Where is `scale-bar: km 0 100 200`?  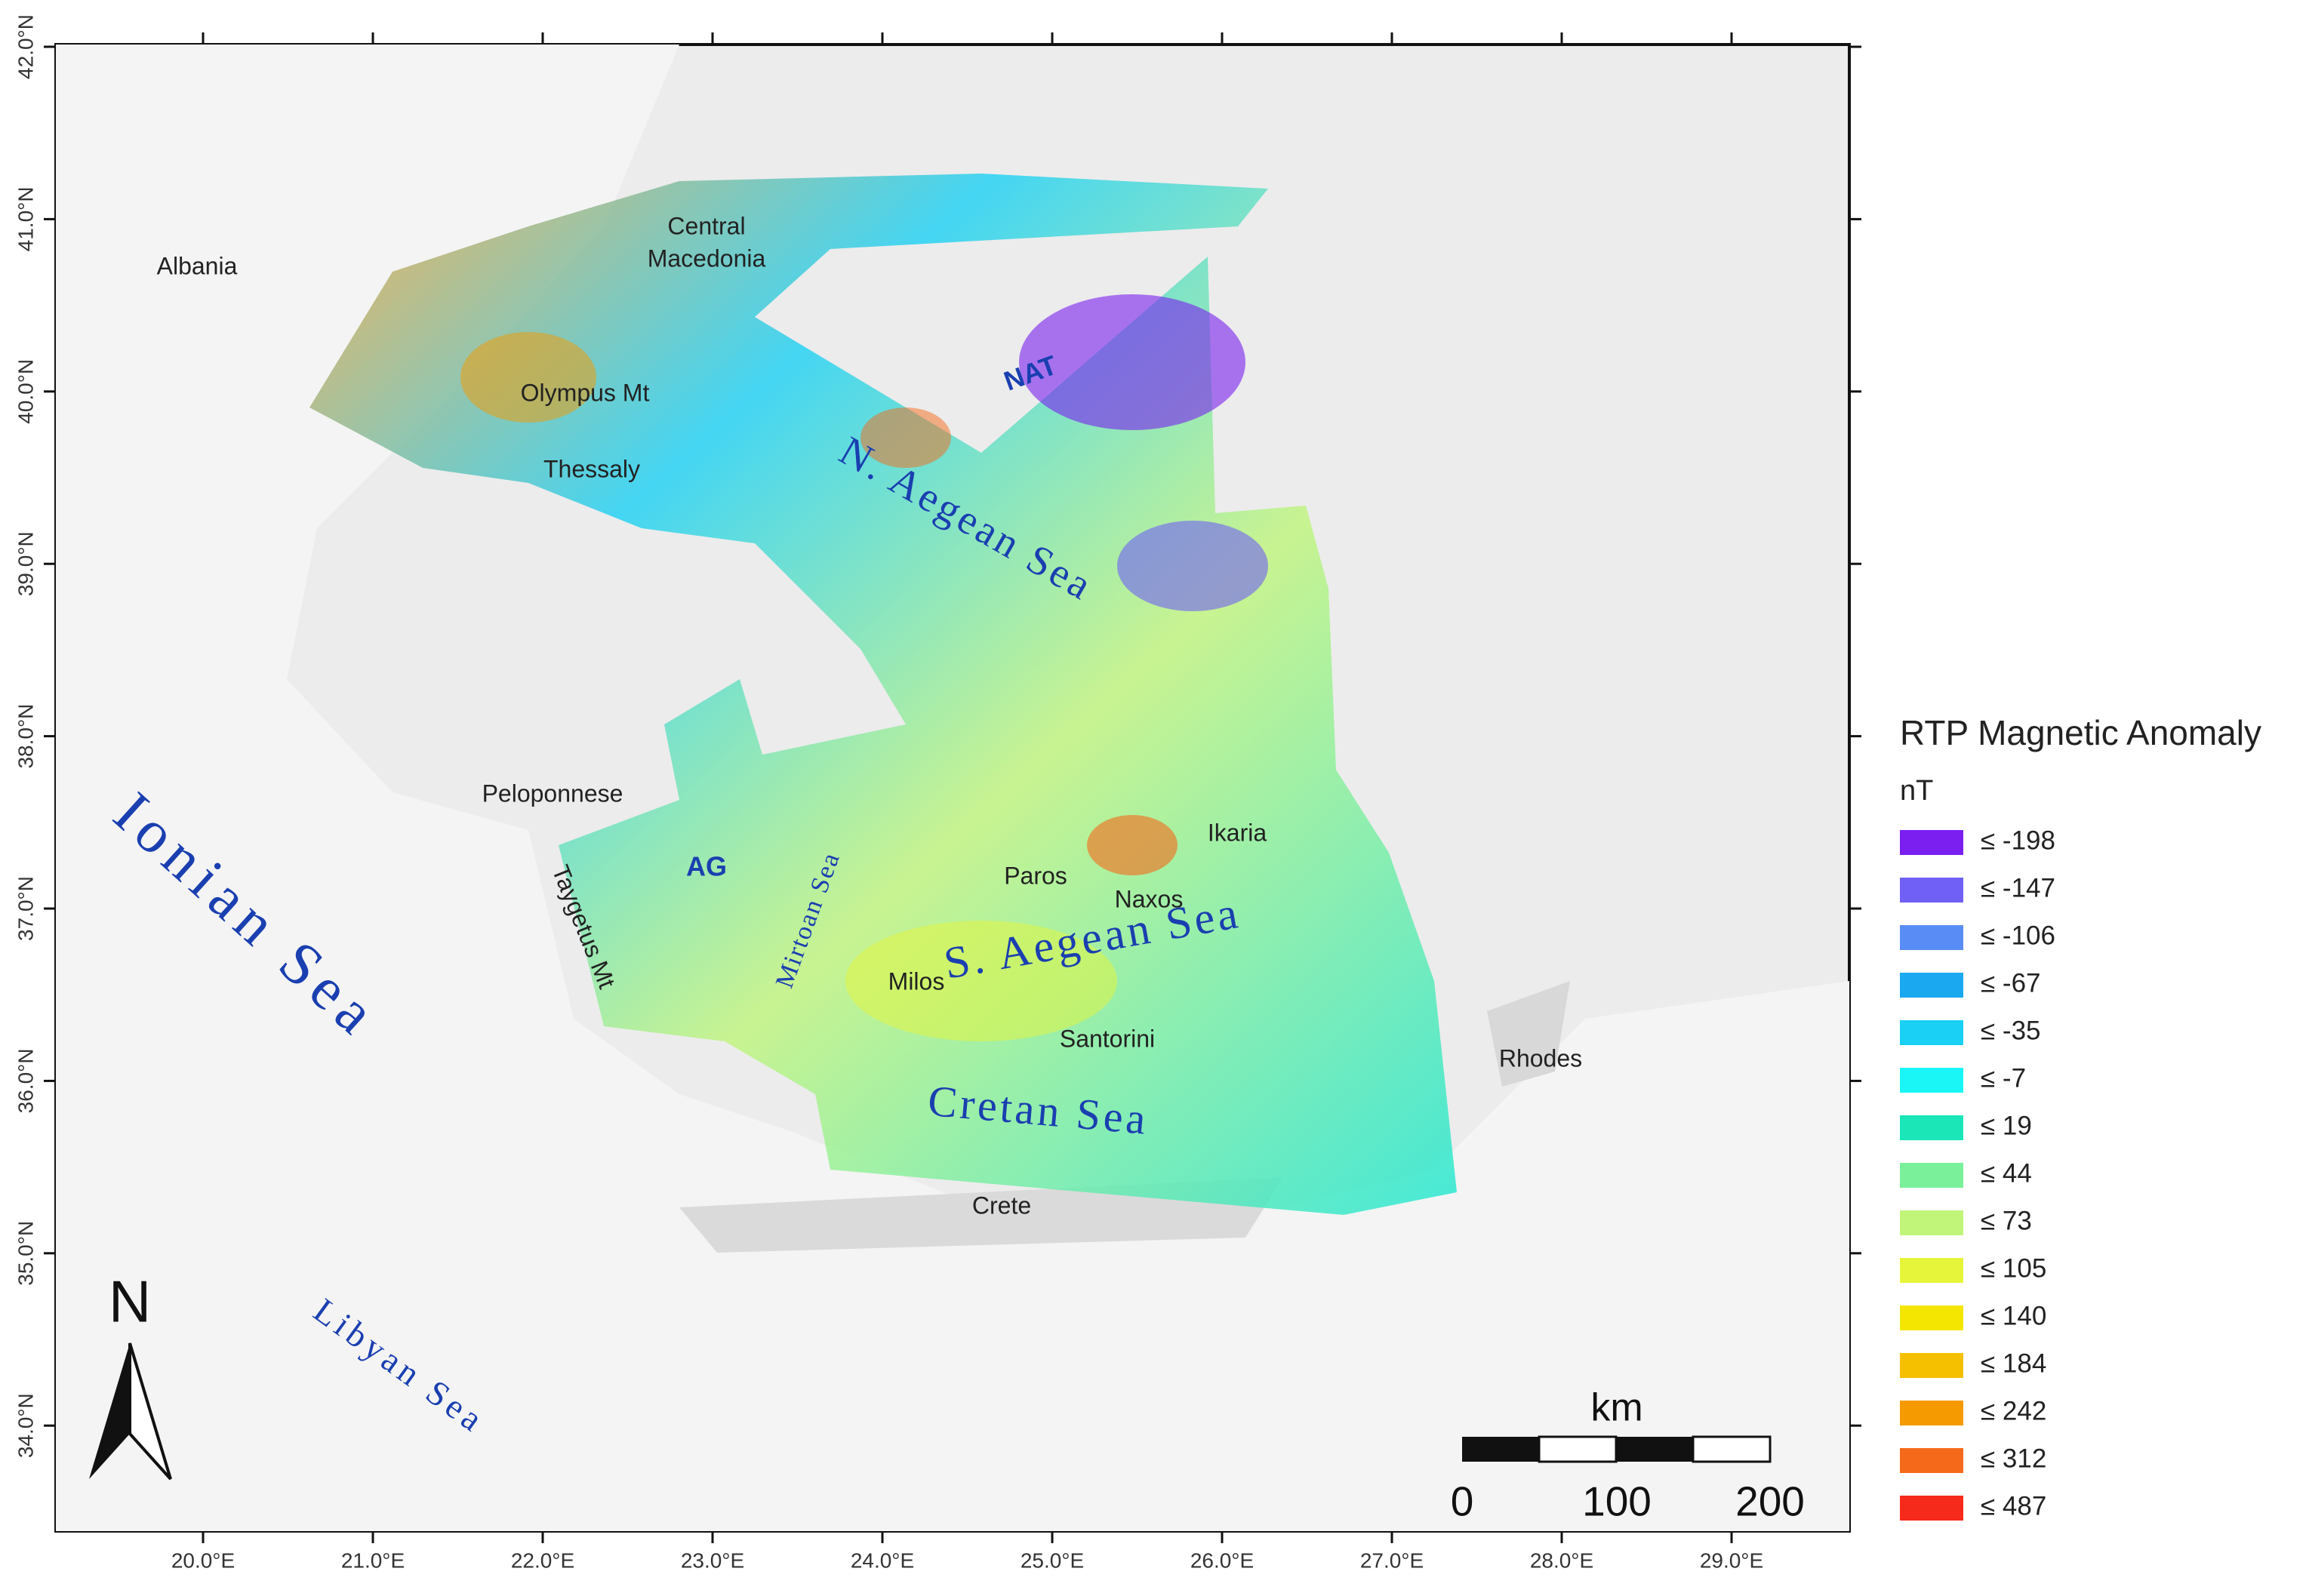
scale-bar: km 0 100 200 is located at coordinates (1628, 1456).